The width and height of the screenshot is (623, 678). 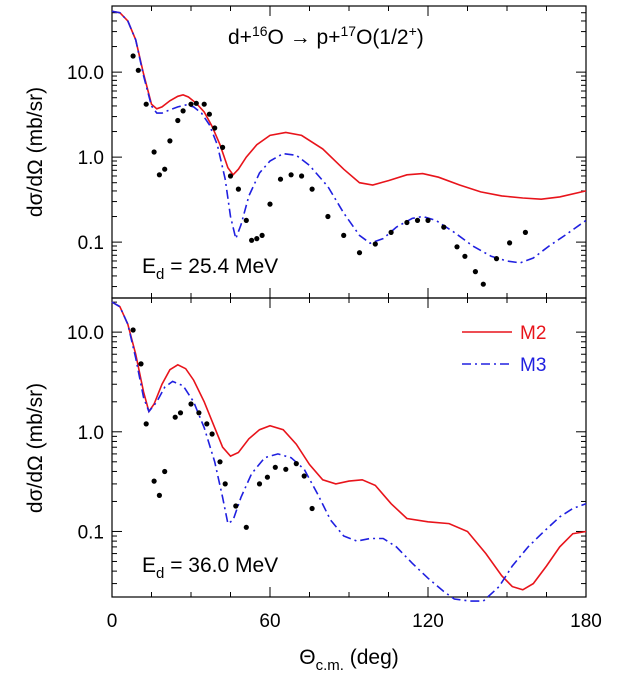 I want to click on legend-label-m2: M2, so click(x=533, y=333).